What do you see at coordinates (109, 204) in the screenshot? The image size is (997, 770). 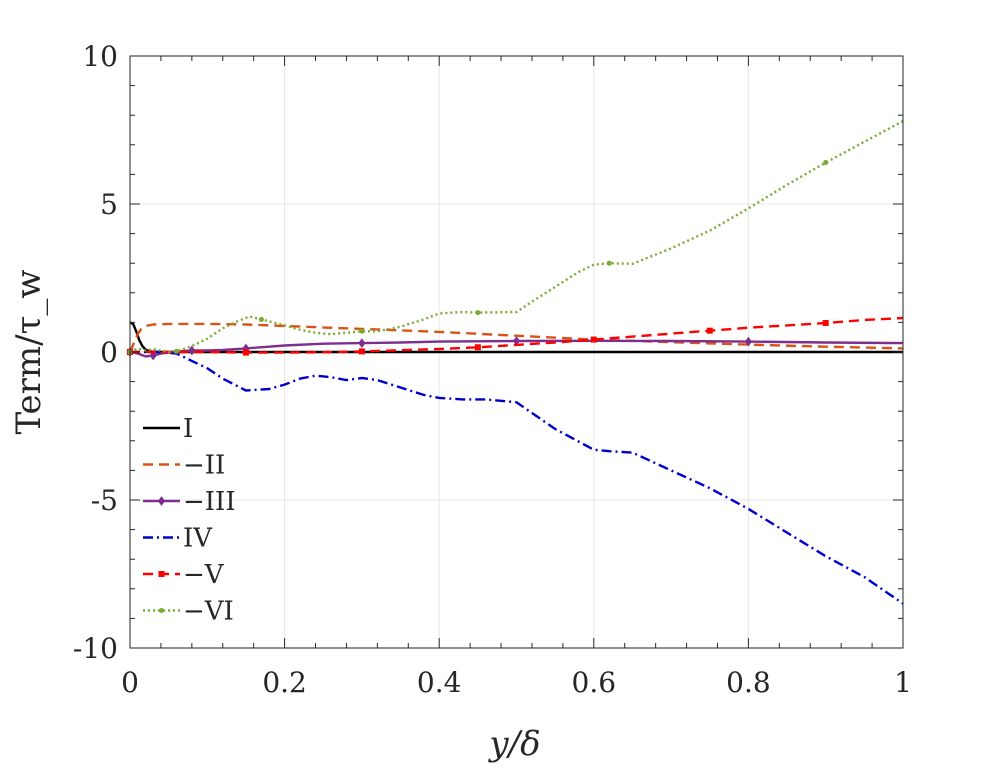 I see `y-tick-label: 5` at bounding box center [109, 204].